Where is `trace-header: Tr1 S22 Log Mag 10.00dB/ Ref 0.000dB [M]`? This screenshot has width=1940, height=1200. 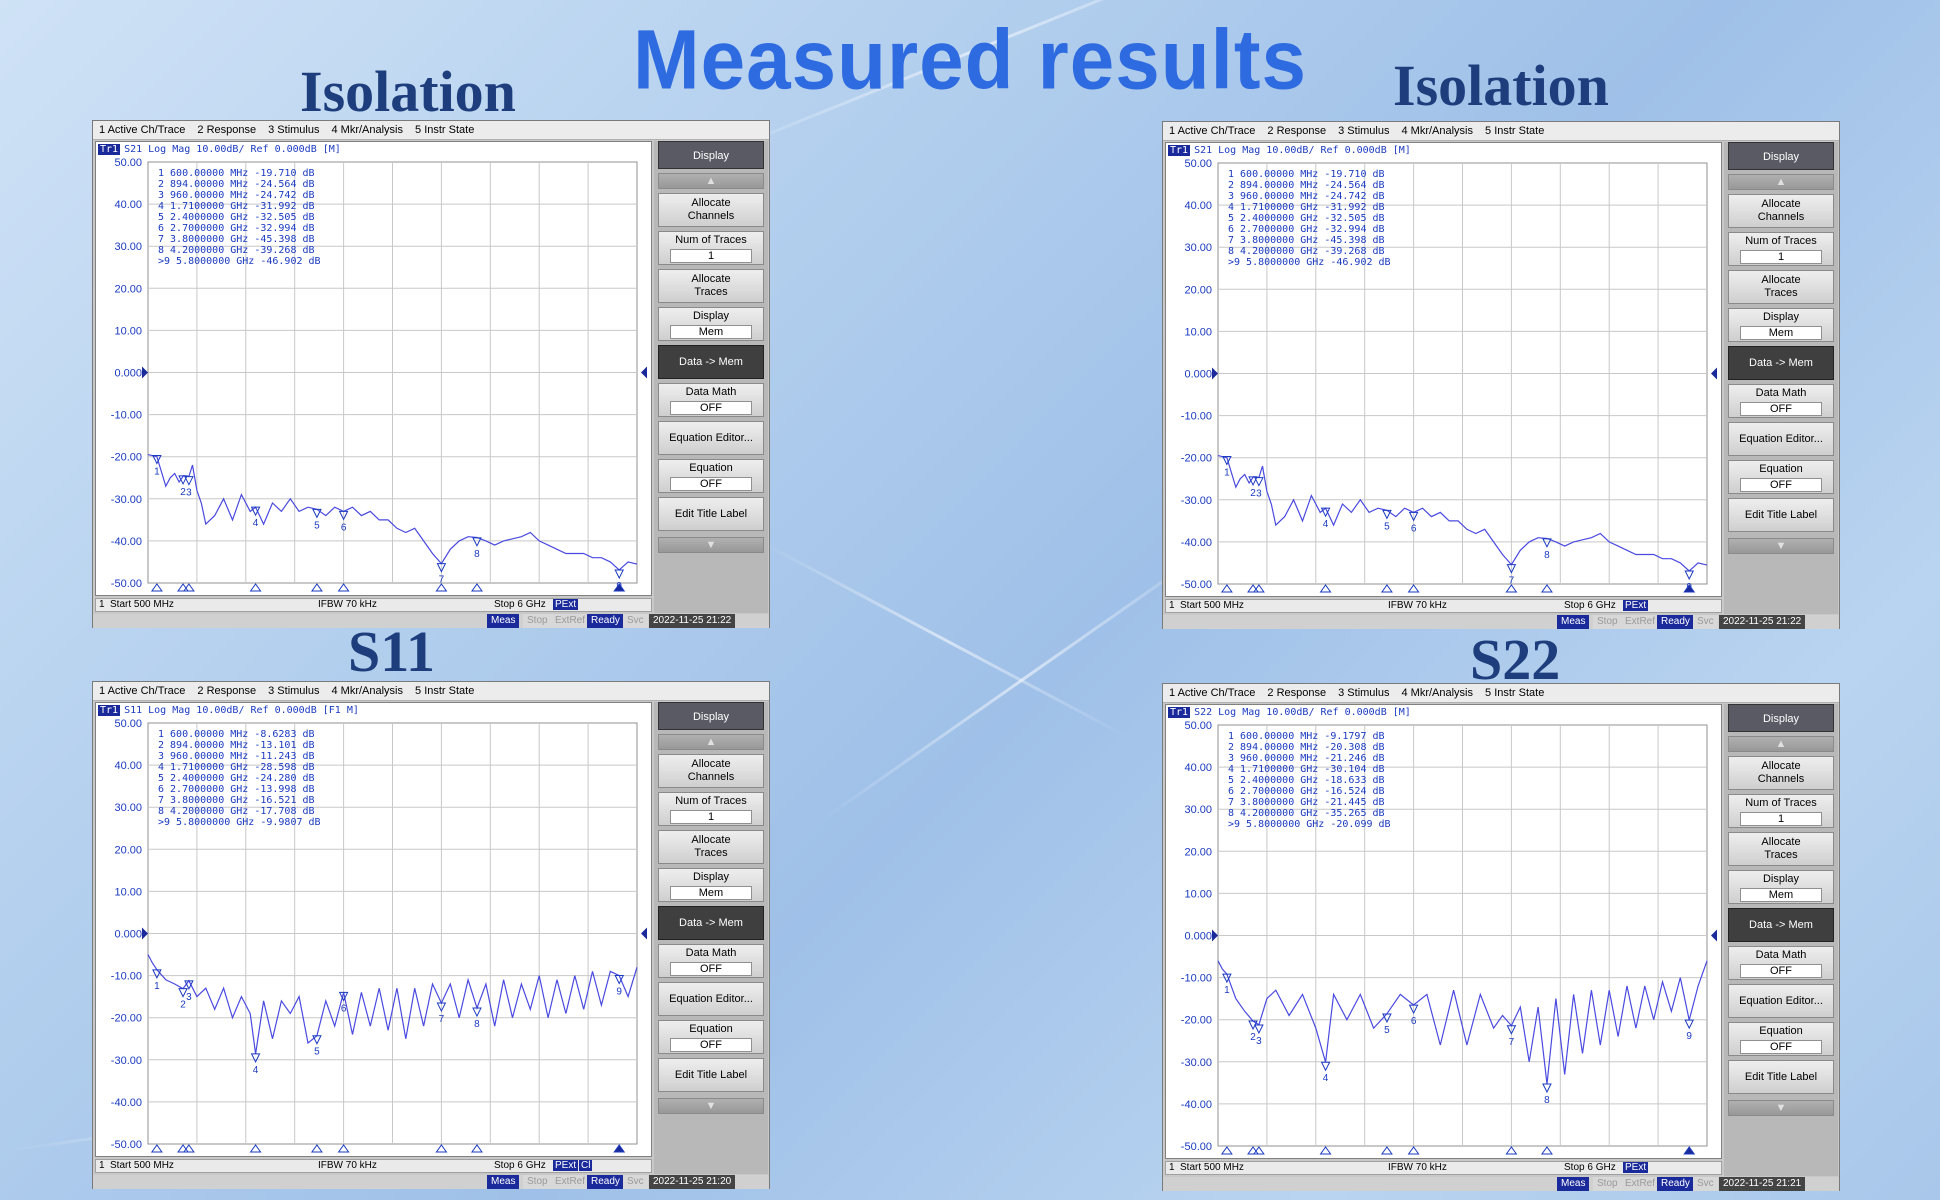 trace-header: Tr1 S22 Log Mag 10.00dB/ Ref 0.000dB [M] is located at coordinates (1289, 712).